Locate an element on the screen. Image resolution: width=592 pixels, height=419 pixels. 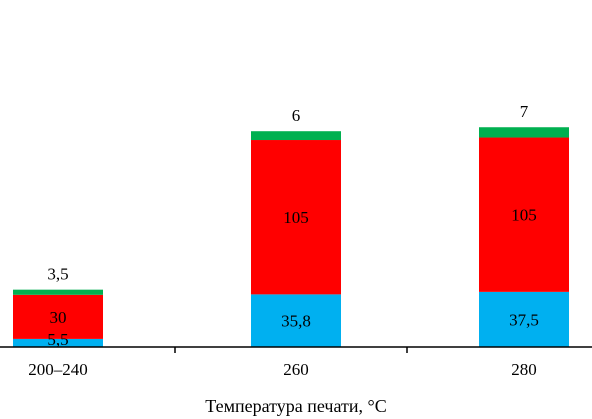
segment-label-0-0: 5,5 is located at coordinates (57, 339).